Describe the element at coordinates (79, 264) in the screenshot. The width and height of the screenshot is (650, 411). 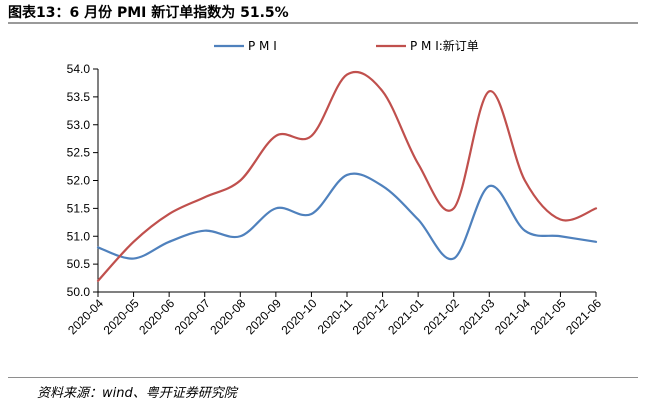
I see `y-tick-label: 50.5` at that location.